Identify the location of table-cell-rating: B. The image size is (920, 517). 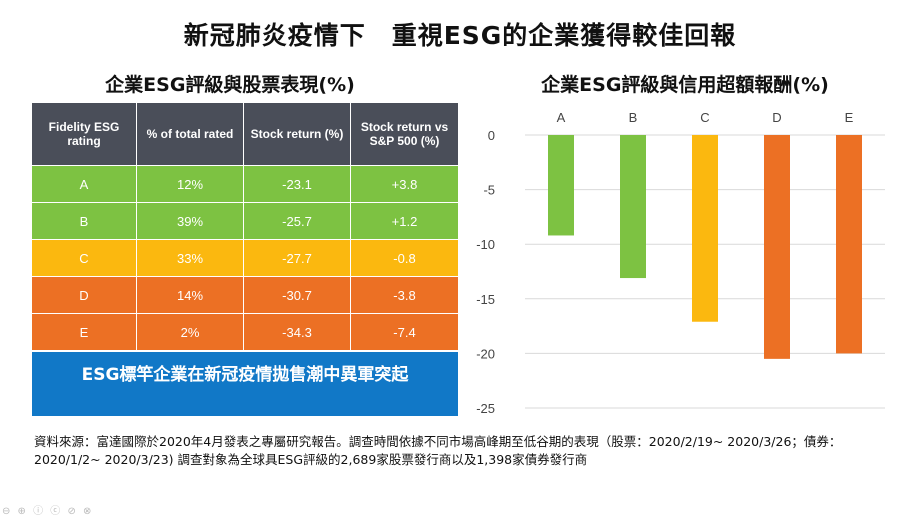
(84, 220).